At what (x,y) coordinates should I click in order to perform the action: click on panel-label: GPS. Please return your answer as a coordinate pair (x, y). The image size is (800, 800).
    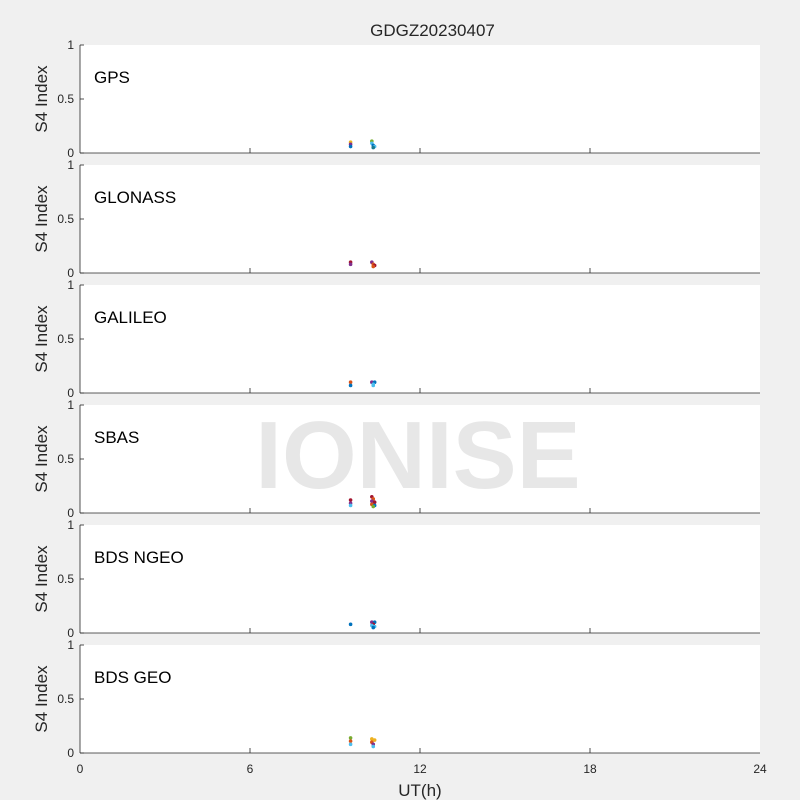
    Looking at the image, I should click on (112, 77).